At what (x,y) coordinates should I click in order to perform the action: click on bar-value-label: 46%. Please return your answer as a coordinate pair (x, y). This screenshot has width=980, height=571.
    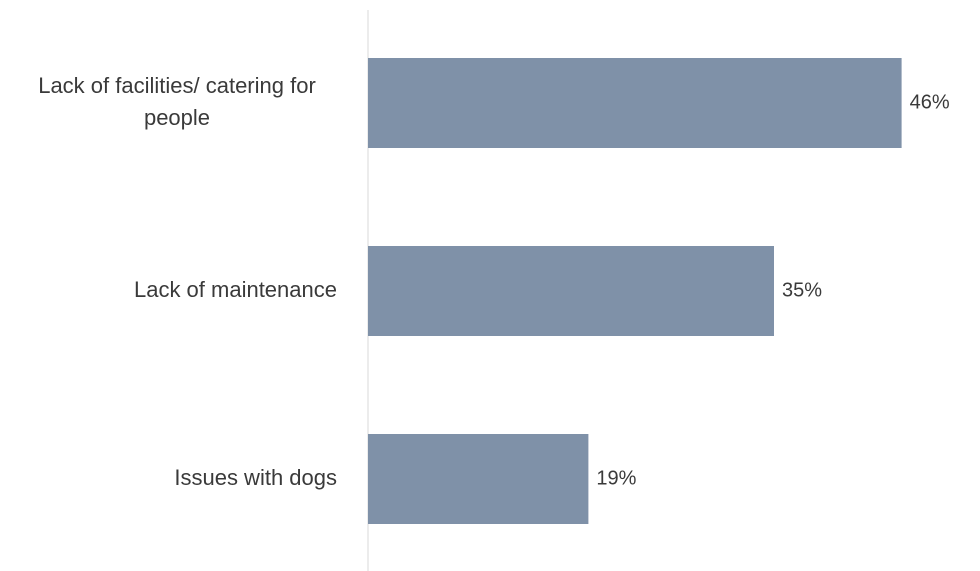
    Looking at the image, I should click on (930, 102).